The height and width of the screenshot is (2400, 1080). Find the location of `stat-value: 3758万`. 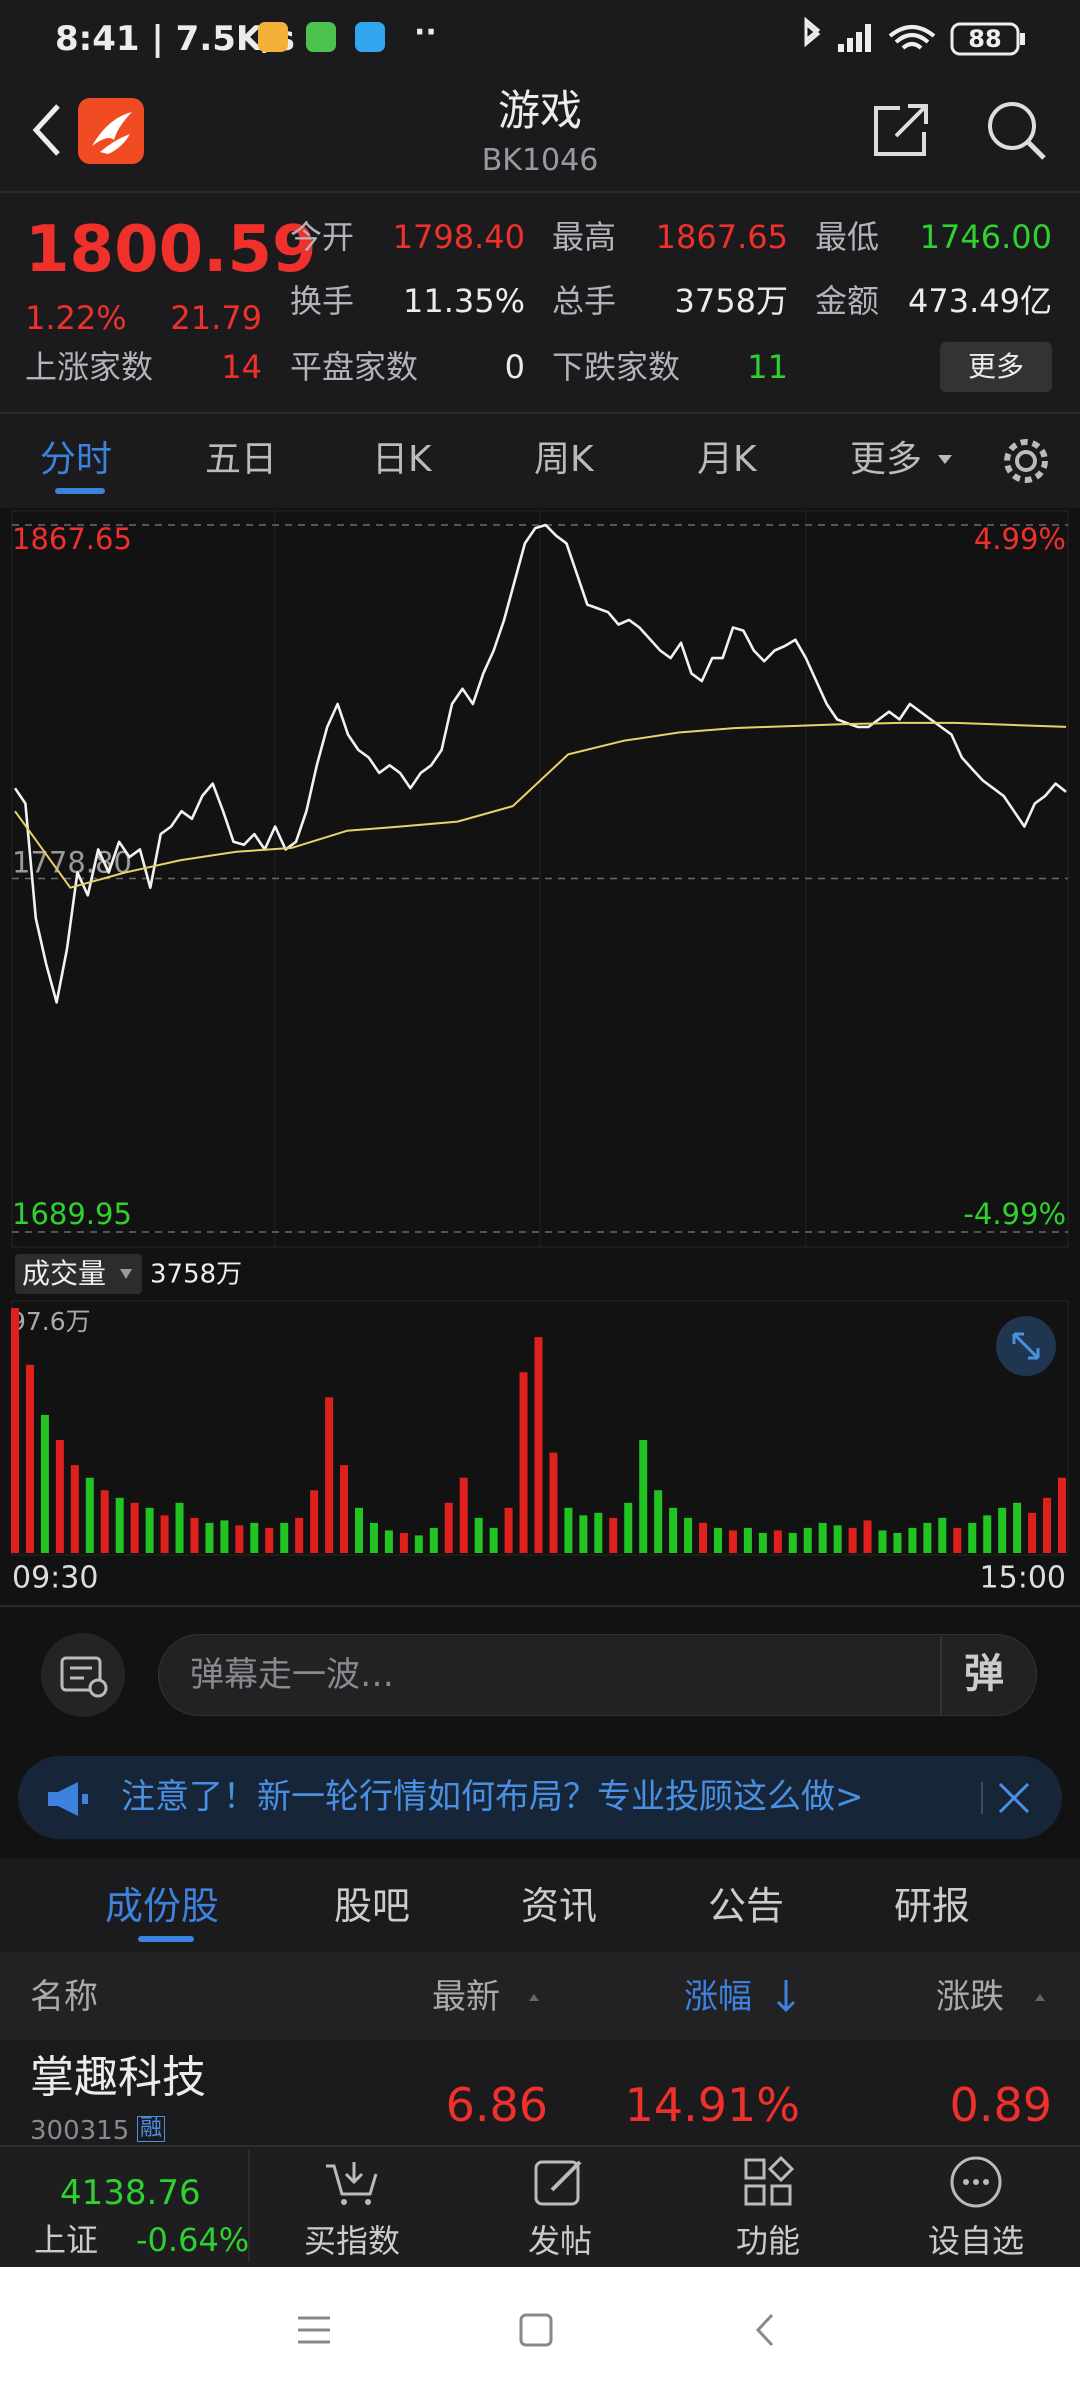

stat-value: 3758万 is located at coordinates (731, 301).